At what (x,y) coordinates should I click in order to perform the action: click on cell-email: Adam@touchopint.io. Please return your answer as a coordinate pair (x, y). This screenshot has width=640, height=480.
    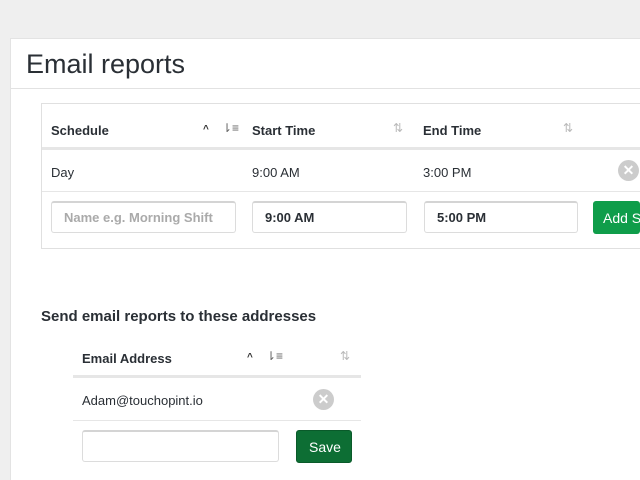
    Looking at the image, I should click on (142, 400).